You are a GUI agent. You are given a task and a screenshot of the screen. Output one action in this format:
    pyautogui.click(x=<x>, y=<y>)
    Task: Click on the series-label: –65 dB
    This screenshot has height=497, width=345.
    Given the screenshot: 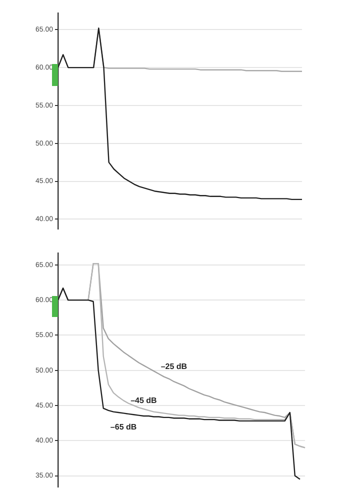 What is the action you would take?
    pyautogui.click(x=123, y=427)
    